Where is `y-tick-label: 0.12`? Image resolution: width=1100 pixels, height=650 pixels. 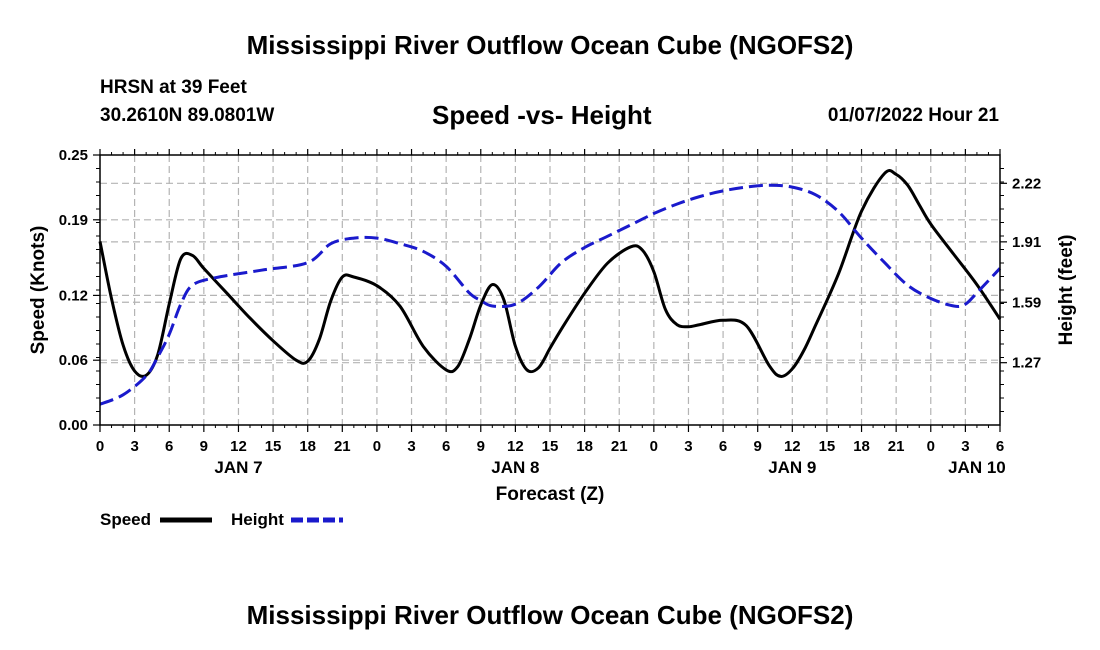 y-tick-label: 0.12 is located at coordinates (73, 295).